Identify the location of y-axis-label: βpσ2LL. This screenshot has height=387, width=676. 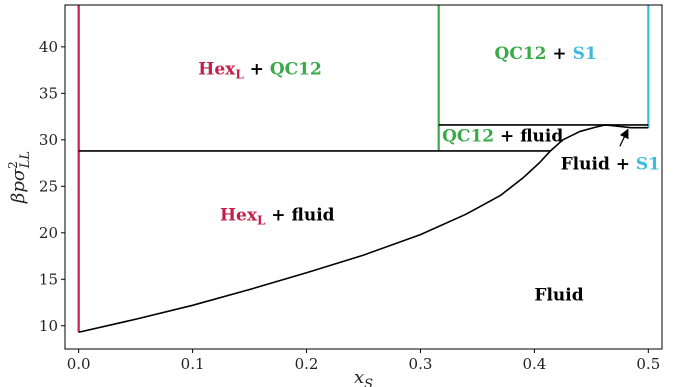
(19, 177).